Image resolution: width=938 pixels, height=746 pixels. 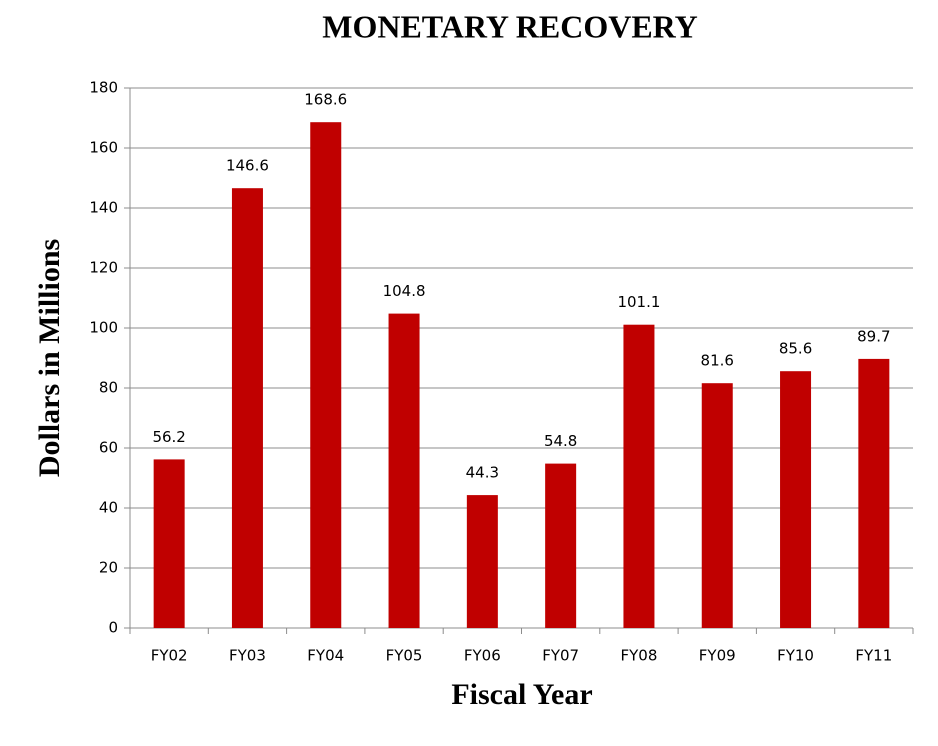 I want to click on x-tick-label: FY11, so click(x=873, y=656).